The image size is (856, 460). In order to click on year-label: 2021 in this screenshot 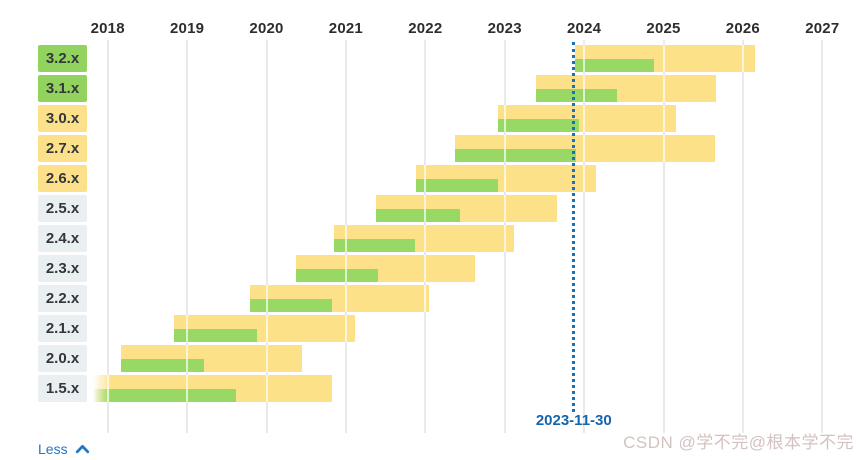, I will do `click(345, 28)`.